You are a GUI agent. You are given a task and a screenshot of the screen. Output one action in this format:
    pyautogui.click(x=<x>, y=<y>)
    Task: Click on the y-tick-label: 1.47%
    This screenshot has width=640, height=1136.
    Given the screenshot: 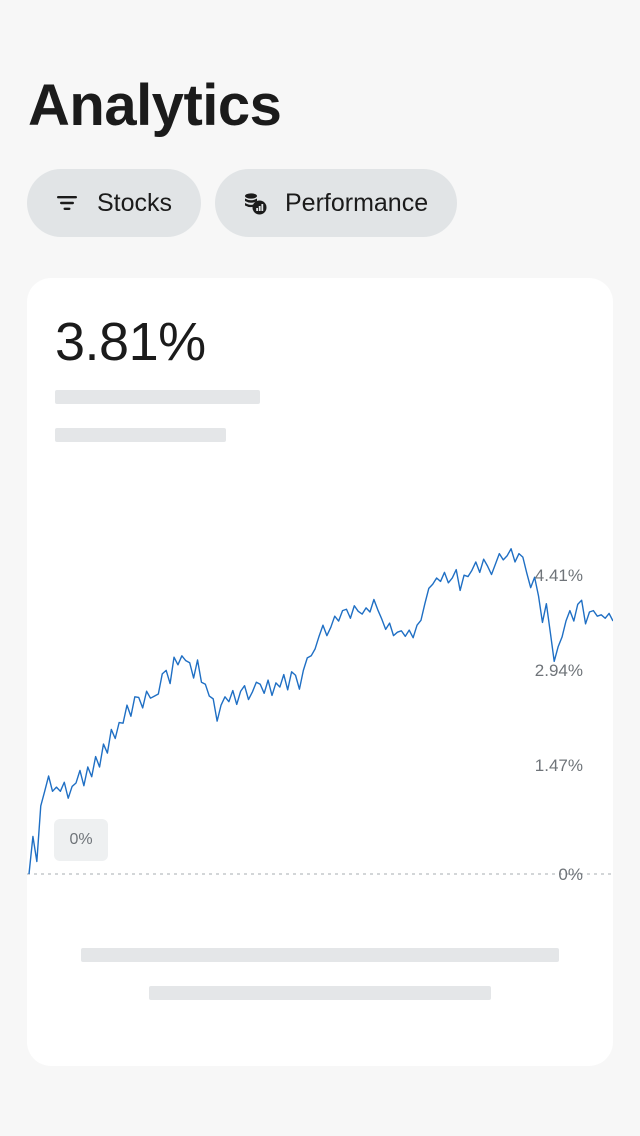 What is the action you would take?
    pyautogui.click(x=559, y=765)
    